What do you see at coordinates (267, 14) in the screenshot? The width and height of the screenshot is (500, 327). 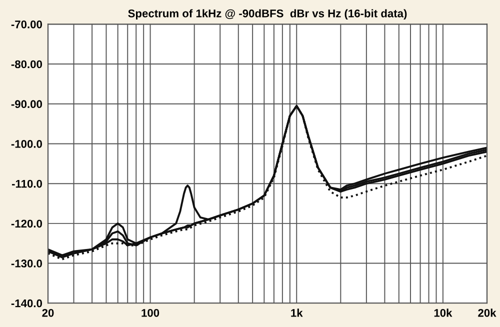 I see `chart-title: Spectrum of 1kHz @ -90dBFS dBr vs Hz (16-bit data)` at bounding box center [267, 14].